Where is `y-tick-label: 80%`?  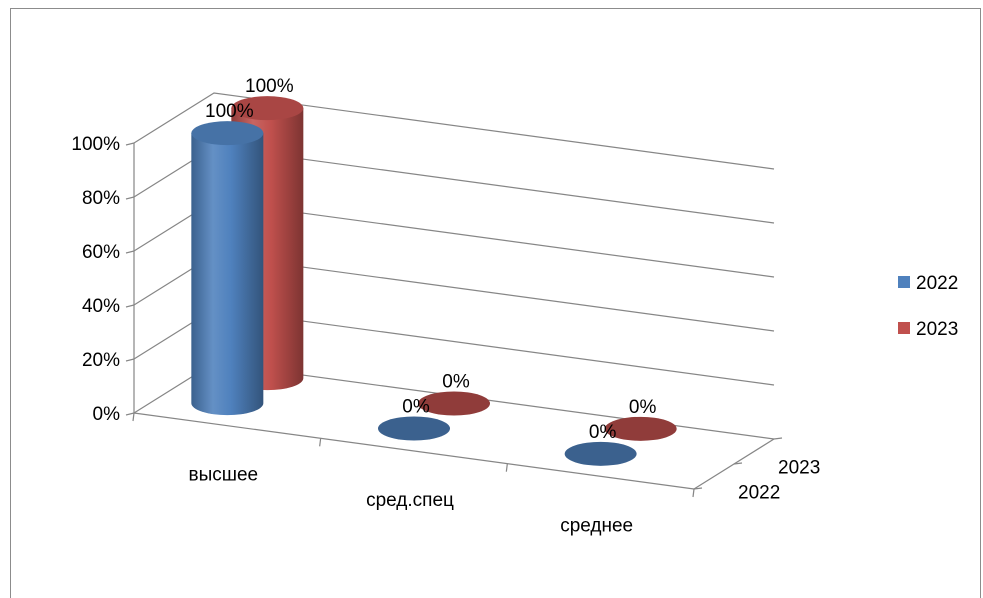 y-tick-label: 80% is located at coordinates (101, 198).